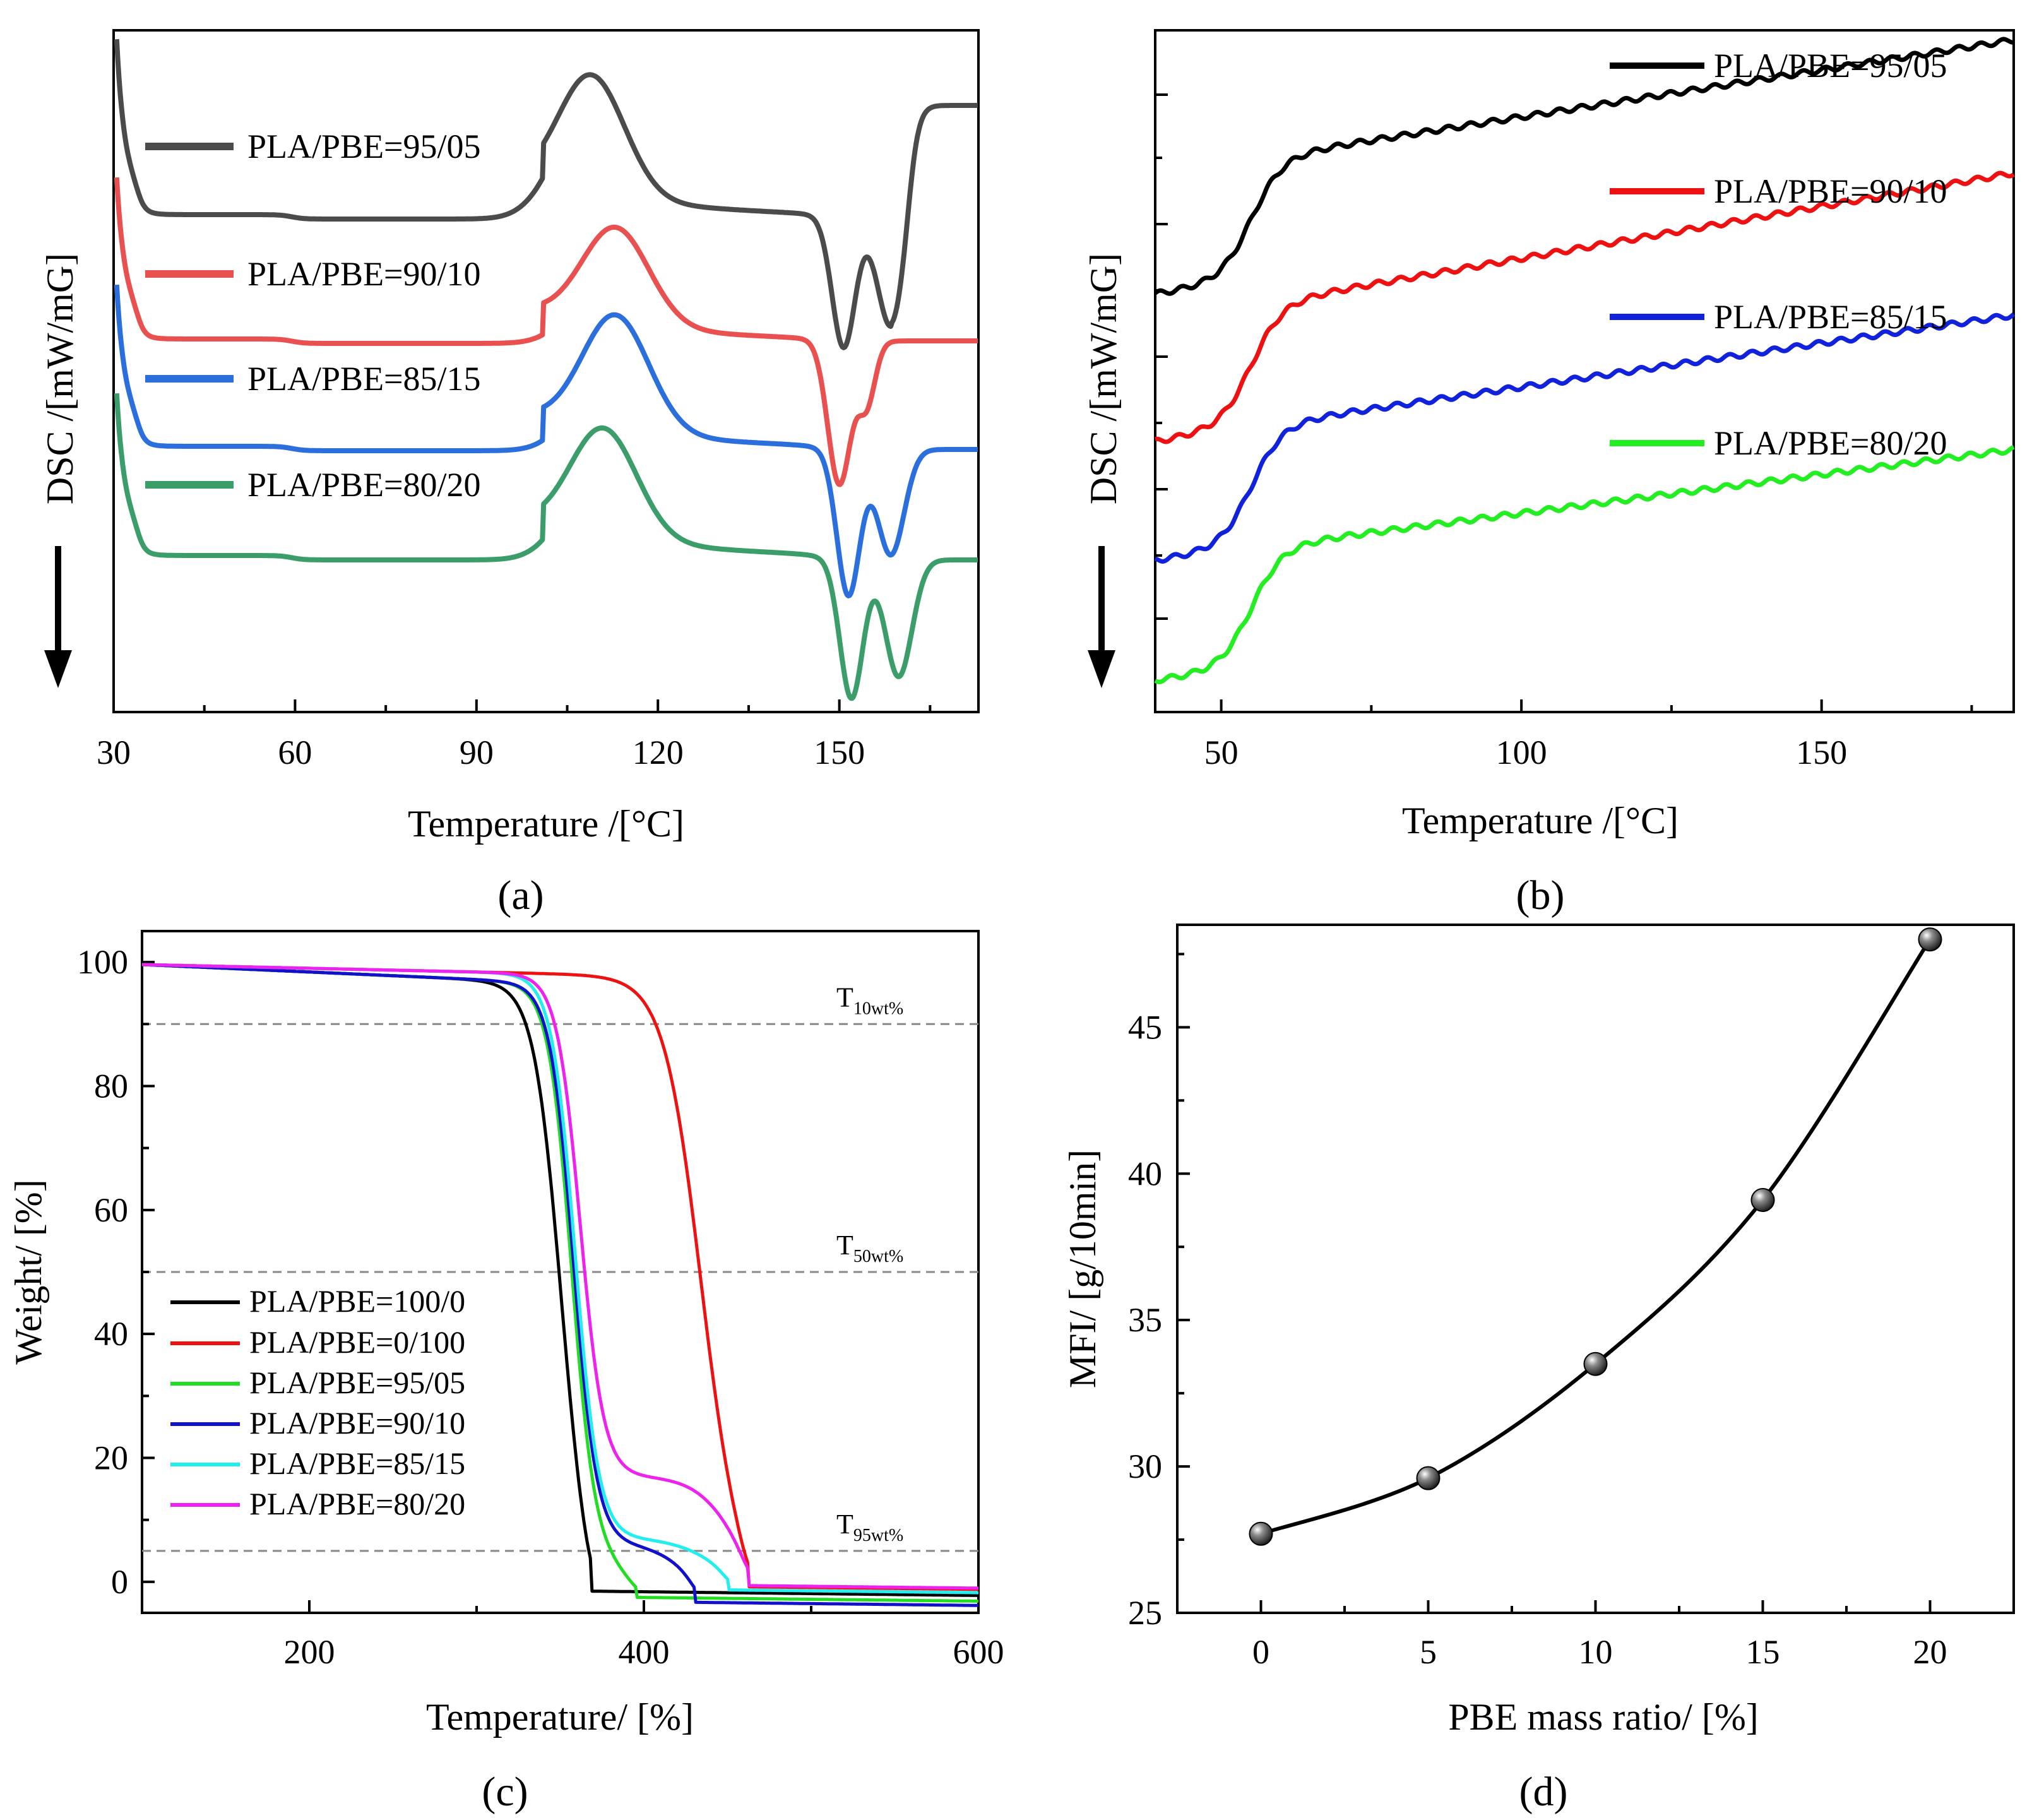 The width and height of the screenshot is (2044, 1818). What do you see at coordinates (1596, 1652) in the screenshot?
I see `d-x-tick-label-2: 10` at bounding box center [1596, 1652].